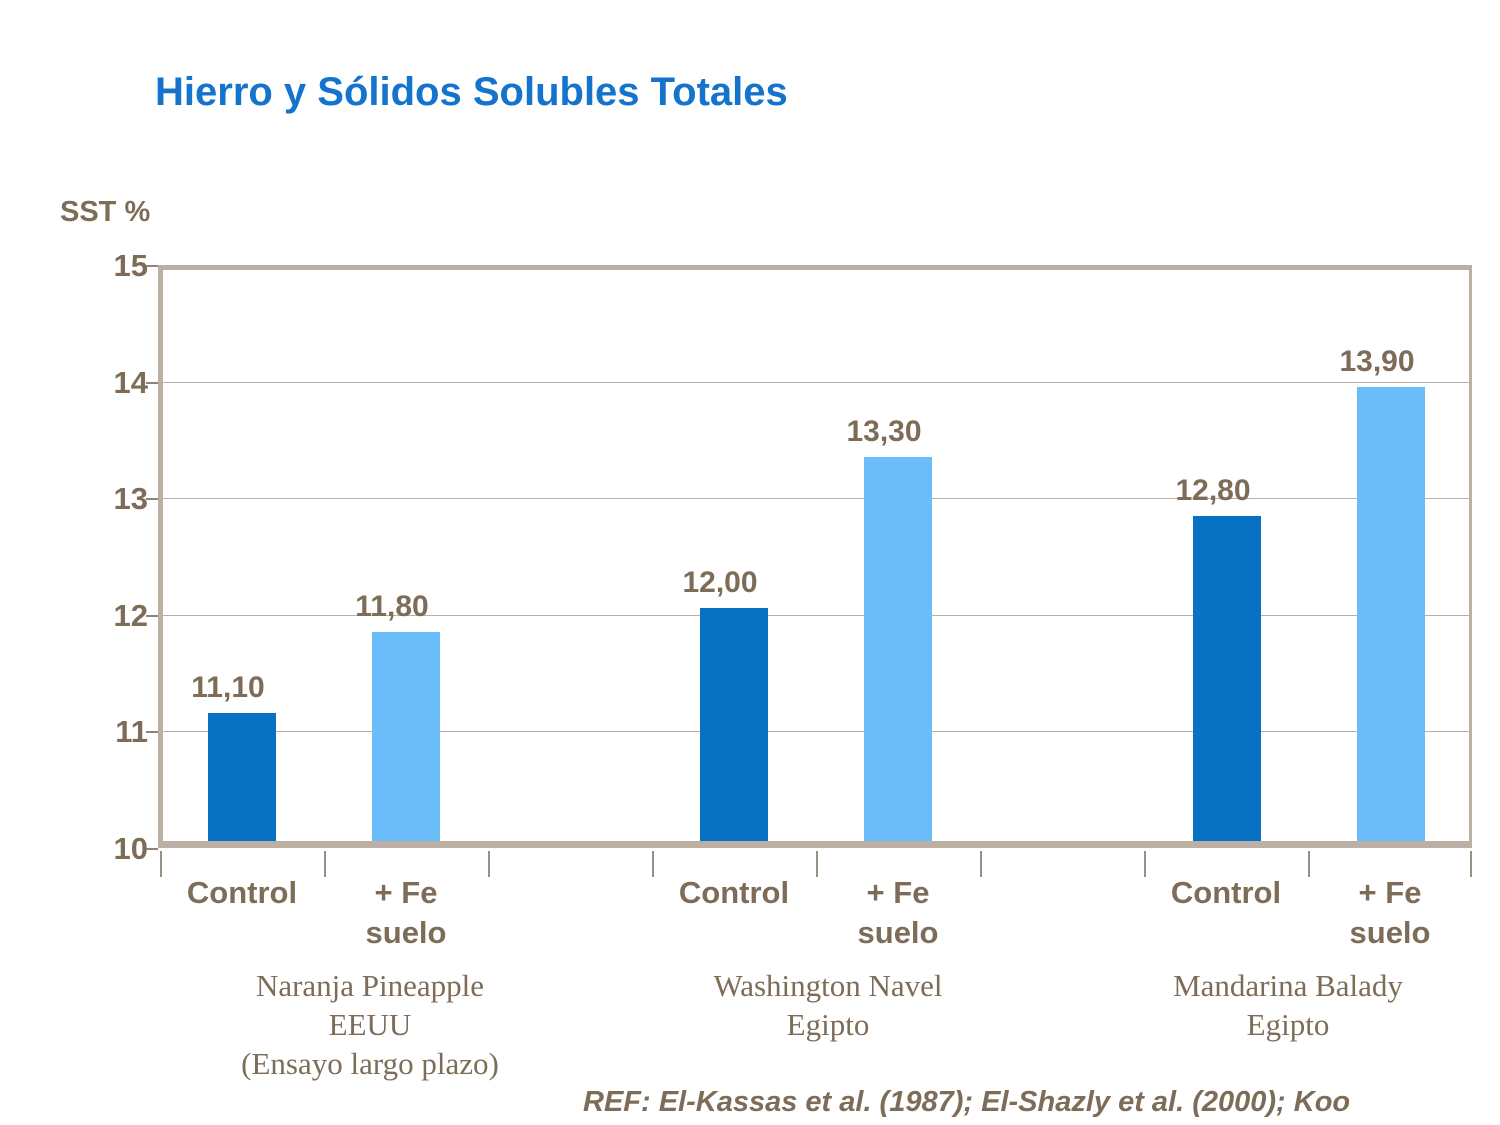 This screenshot has width=1500, height=1125. Describe the element at coordinates (1391, 614) in the screenshot. I see `bar-fe-suelo-mandarina-balady` at that location.